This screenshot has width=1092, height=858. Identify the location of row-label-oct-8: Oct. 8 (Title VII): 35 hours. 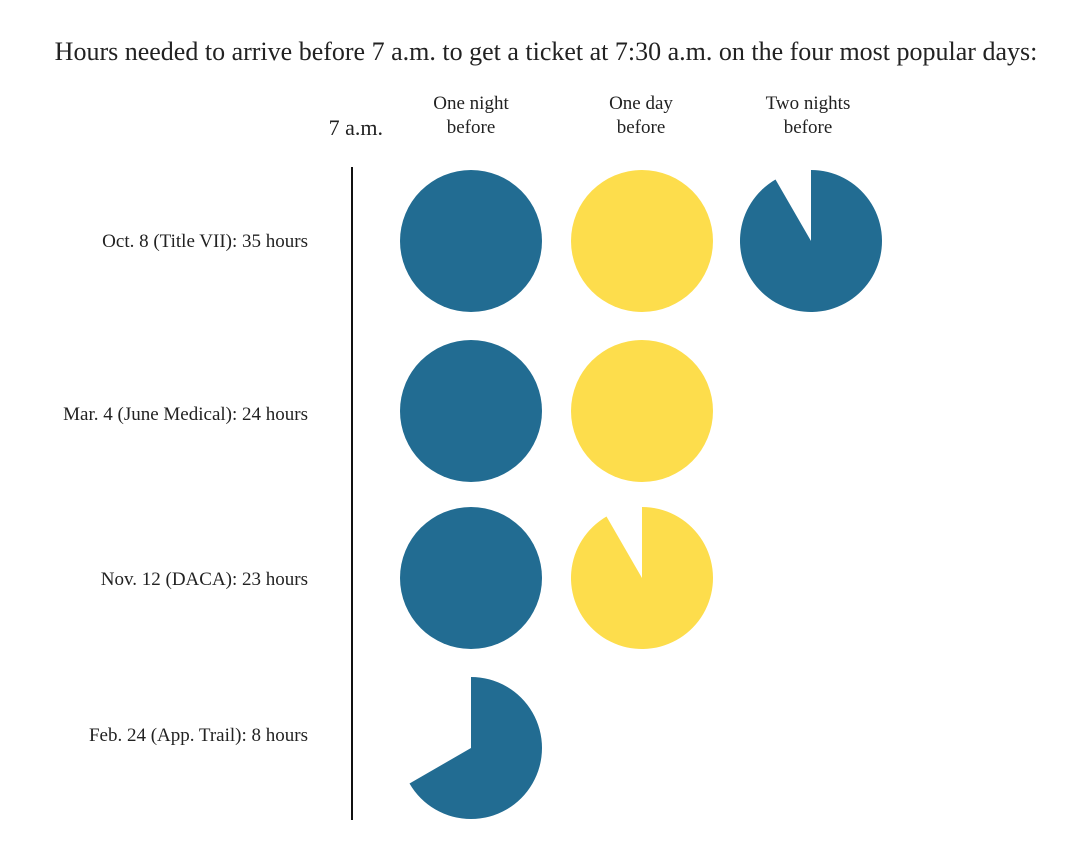
(205, 241).